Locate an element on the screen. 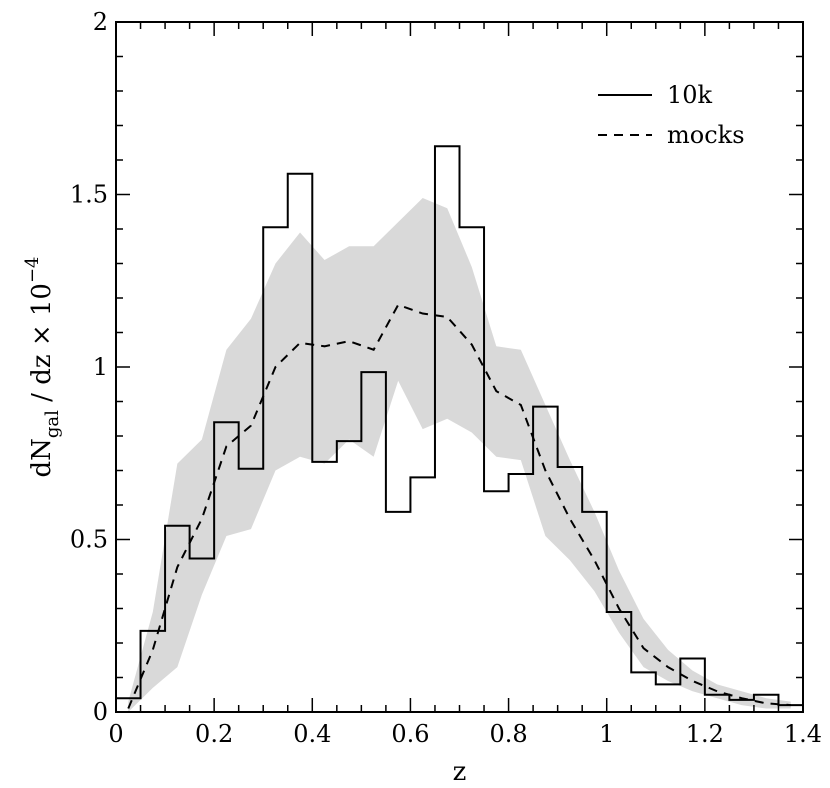  x-tick-label: 0.2 is located at coordinates (214, 734).